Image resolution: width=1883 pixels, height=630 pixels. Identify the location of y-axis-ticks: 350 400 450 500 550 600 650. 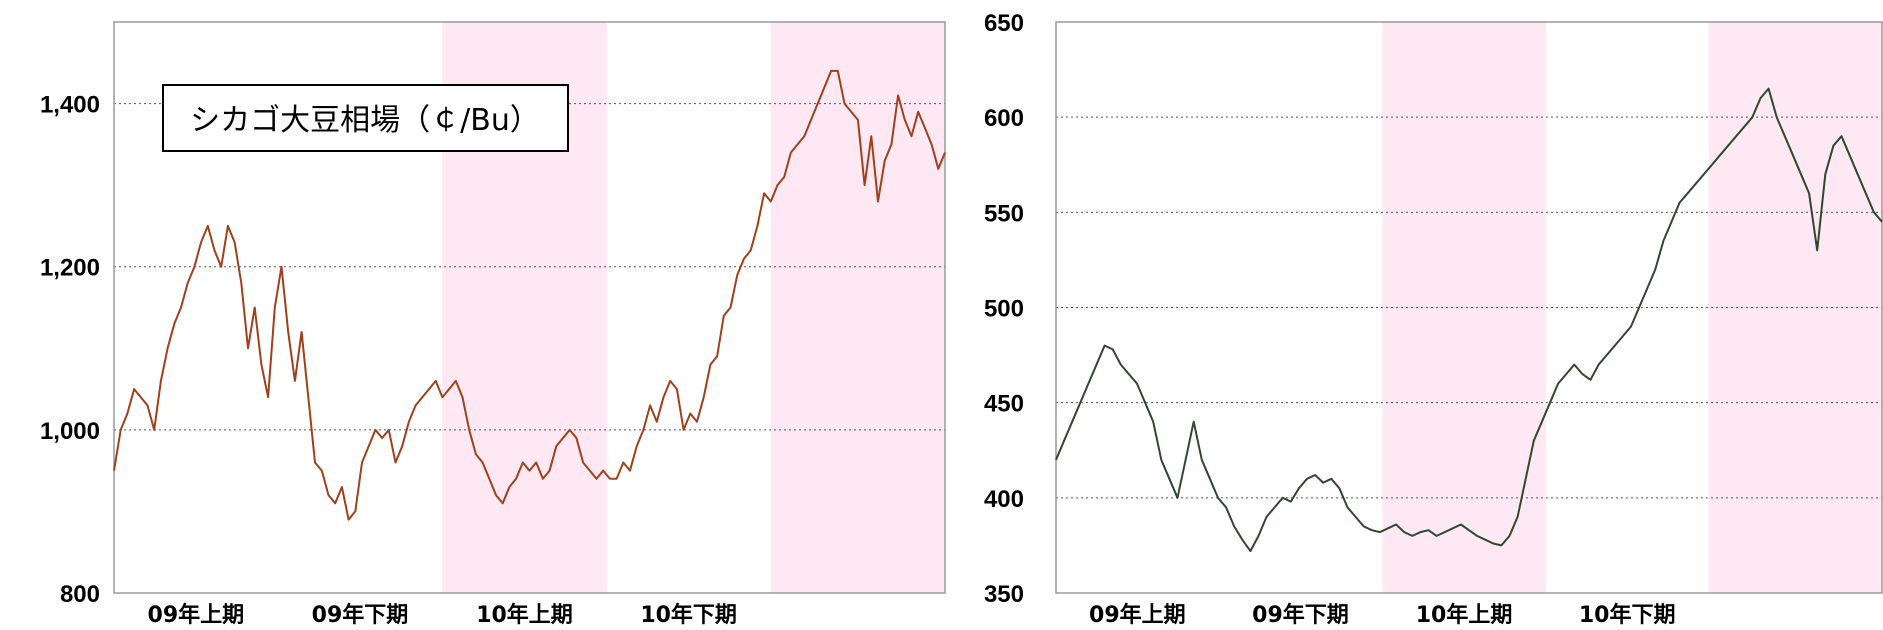
(1004, 309).